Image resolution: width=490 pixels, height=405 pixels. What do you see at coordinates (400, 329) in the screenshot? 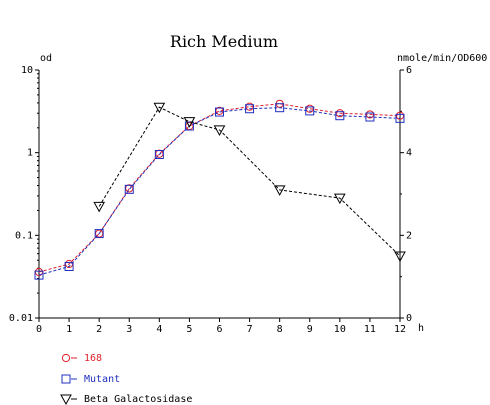
I see `x-tick-label: 12` at bounding box center [400, 329].